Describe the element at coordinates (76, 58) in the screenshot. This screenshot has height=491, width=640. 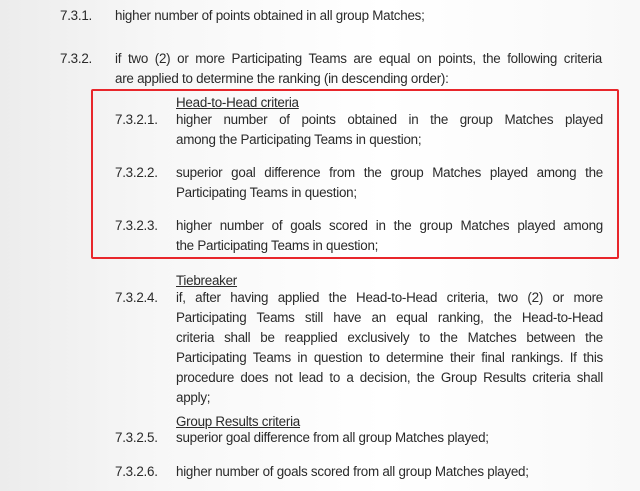
I see `clause-number: 7.3.2.` at that location.